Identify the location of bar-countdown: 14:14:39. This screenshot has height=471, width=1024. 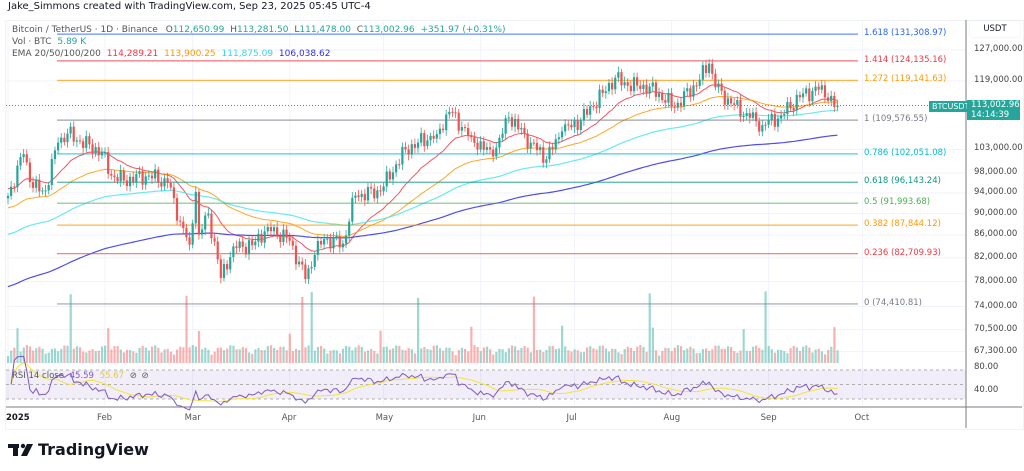
(990, 115).